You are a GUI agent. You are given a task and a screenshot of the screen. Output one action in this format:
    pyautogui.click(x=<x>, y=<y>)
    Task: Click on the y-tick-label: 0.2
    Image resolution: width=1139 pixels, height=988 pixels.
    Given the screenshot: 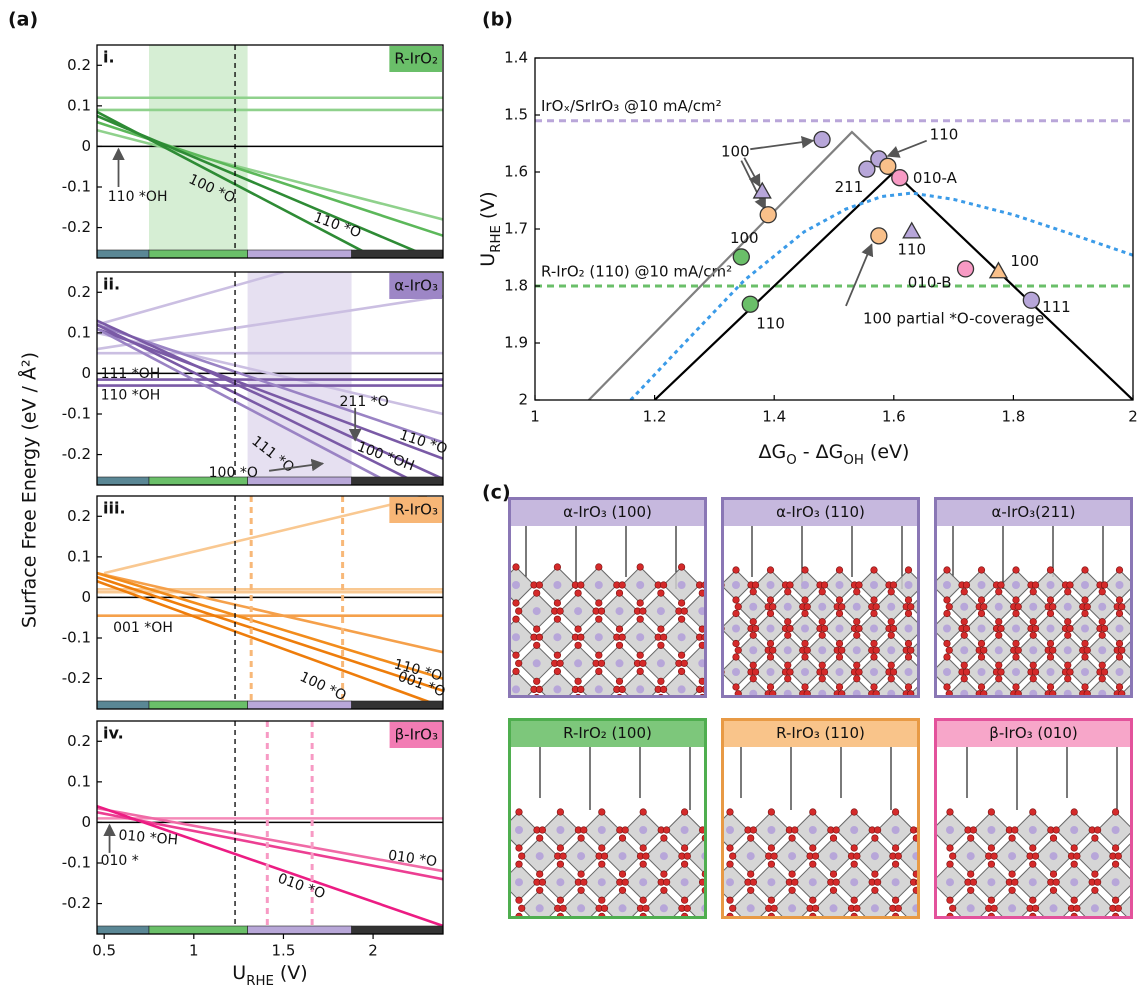 What is the action you would take?
    pyautogui.click(x=79, y=516)
    